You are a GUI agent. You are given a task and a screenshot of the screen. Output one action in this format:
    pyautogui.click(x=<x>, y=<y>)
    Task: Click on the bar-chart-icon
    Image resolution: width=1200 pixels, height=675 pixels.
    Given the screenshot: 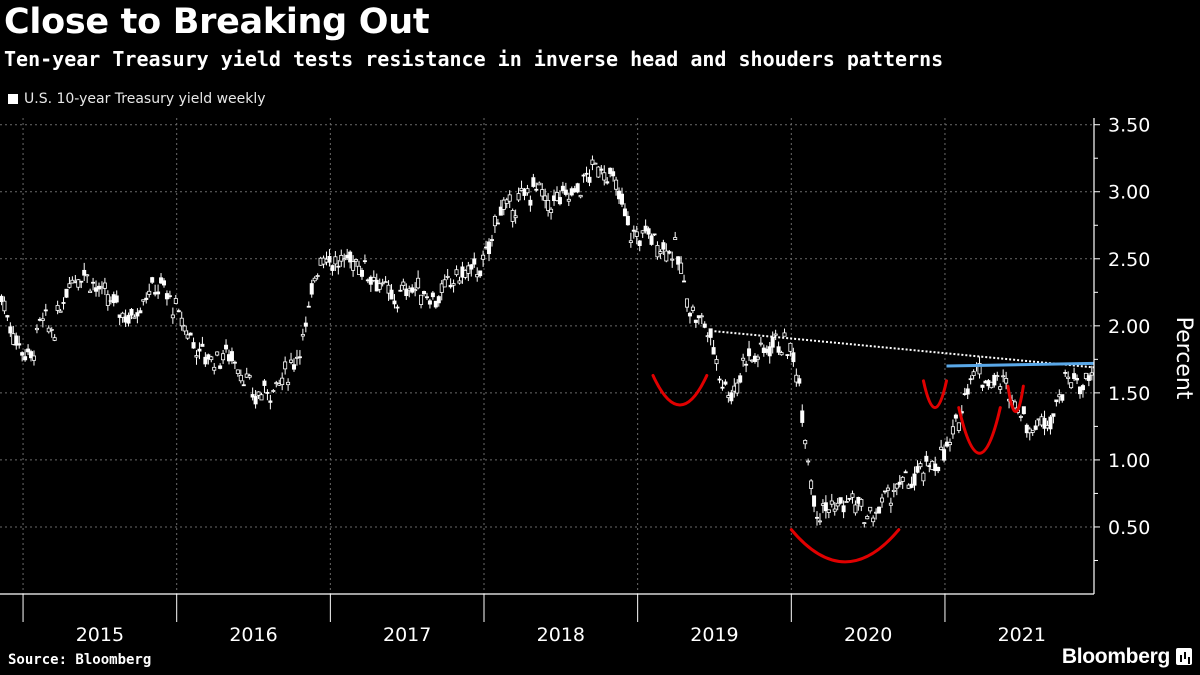 What is the action you would take?
    pyautogui.click(x=1184, y=656)
    